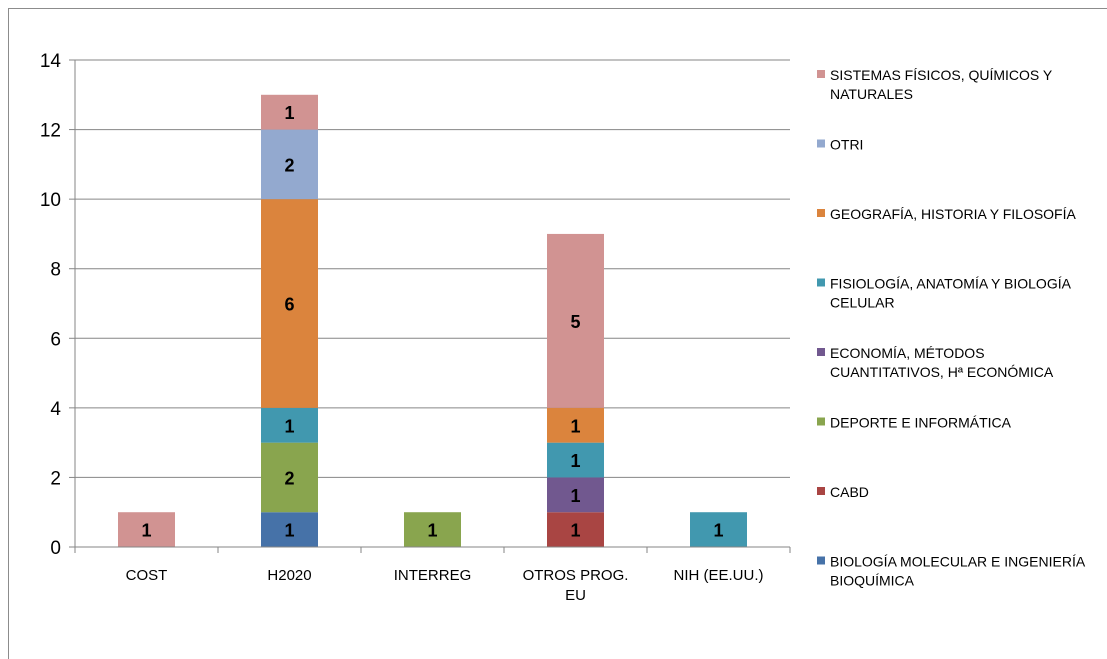  Describe the element at coordinates (51, 305) in the screenshot. I see `y-axis-ticks: 0 2 4 6 8 10 12 14` at that location.